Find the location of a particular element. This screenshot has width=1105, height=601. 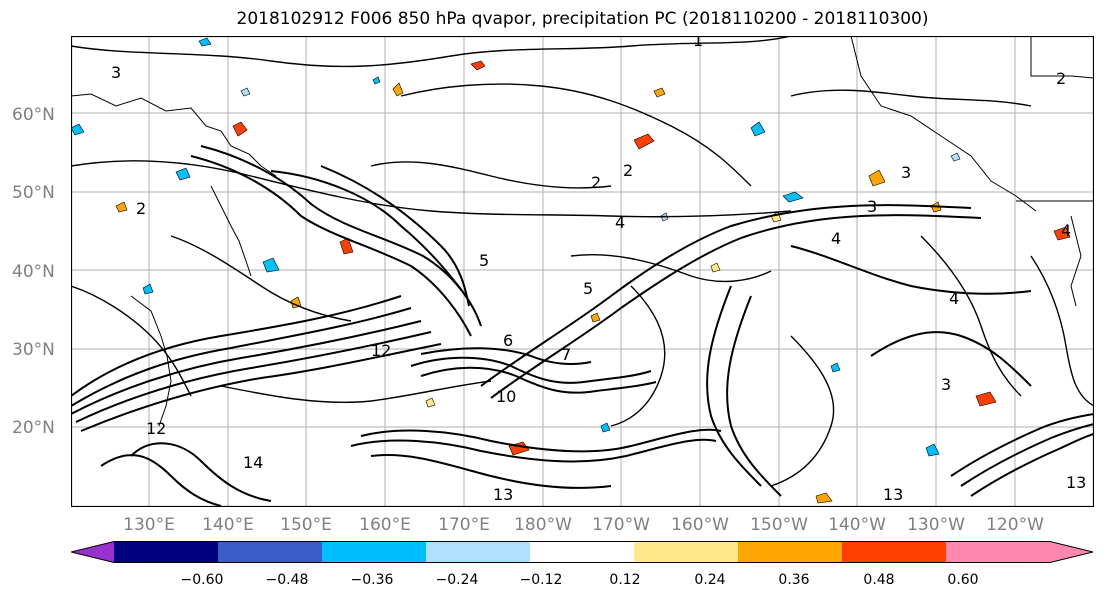

colorbar-tick-label: 0.24 is located at coordinates (710, 580).